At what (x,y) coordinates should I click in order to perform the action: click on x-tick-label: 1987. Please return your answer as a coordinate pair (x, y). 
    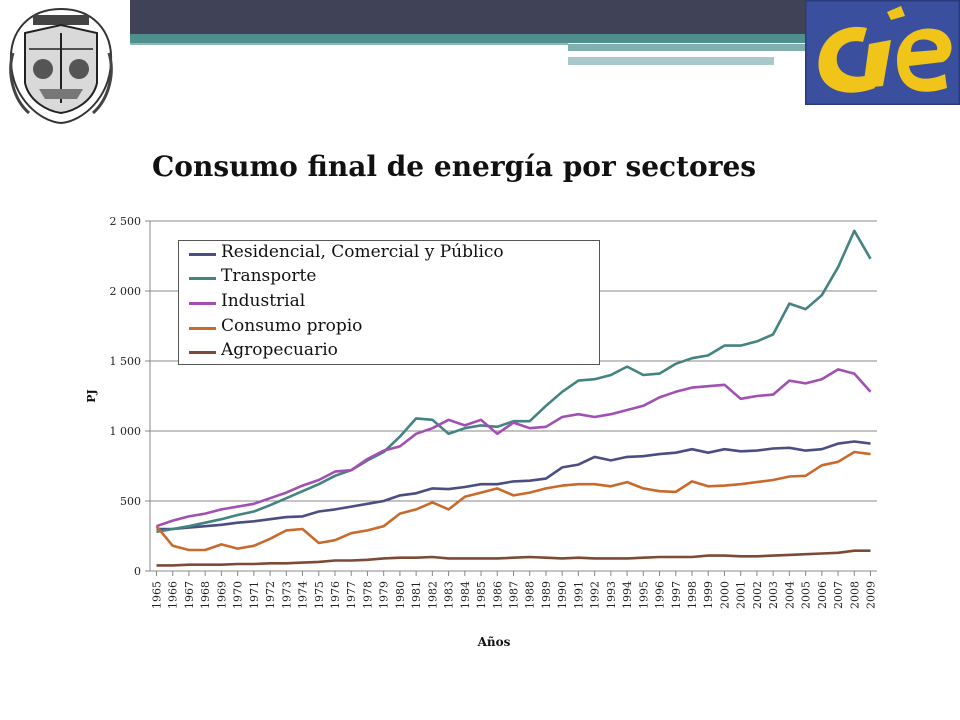
    Looking at the image, I should click on (514, 595).